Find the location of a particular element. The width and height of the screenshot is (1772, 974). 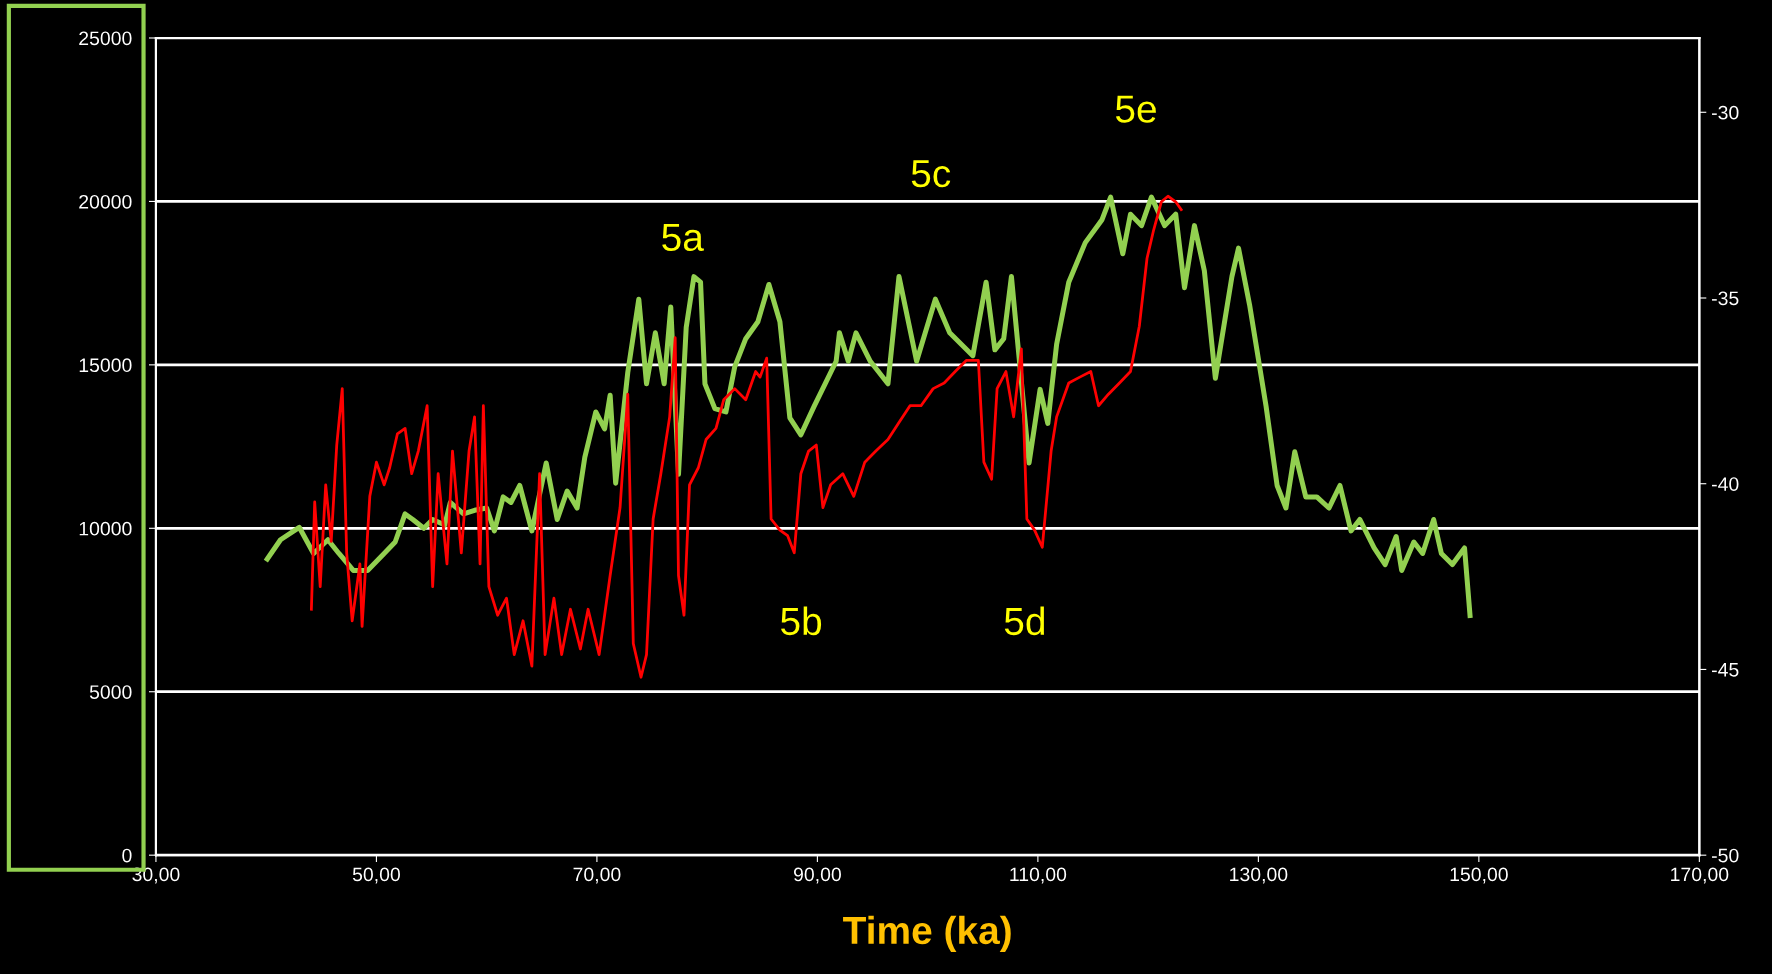

y-tick-label: 20000 is located at coordinates (105, 201).